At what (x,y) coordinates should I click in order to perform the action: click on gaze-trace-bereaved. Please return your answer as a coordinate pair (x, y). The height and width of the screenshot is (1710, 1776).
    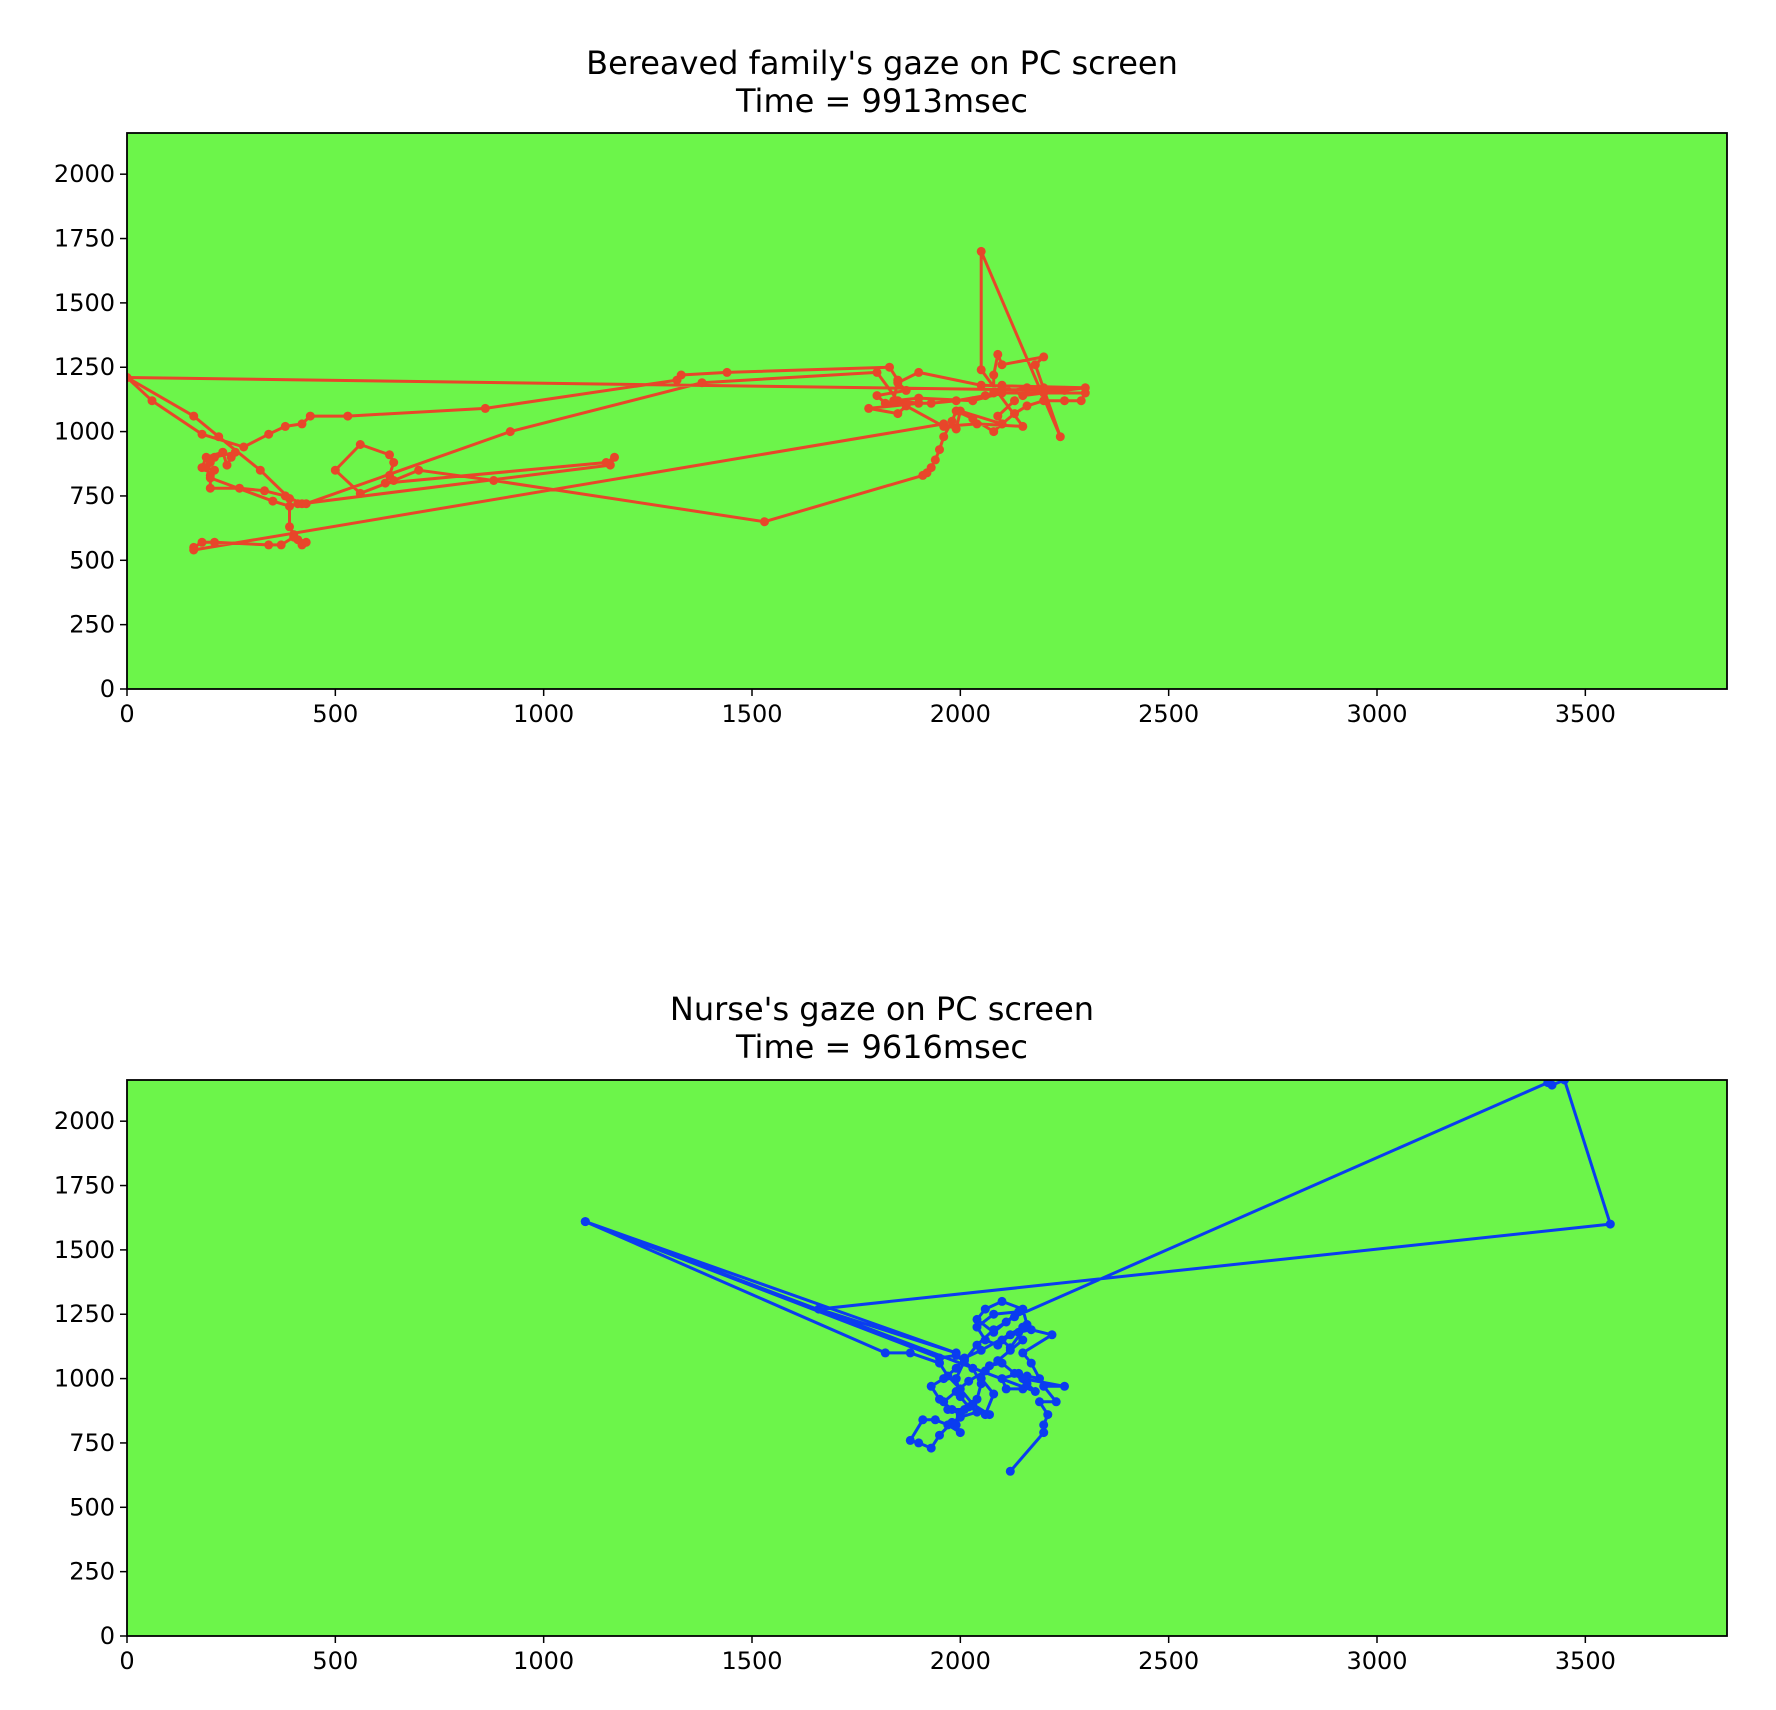
    Looking at the image, I should click on (608, 400).